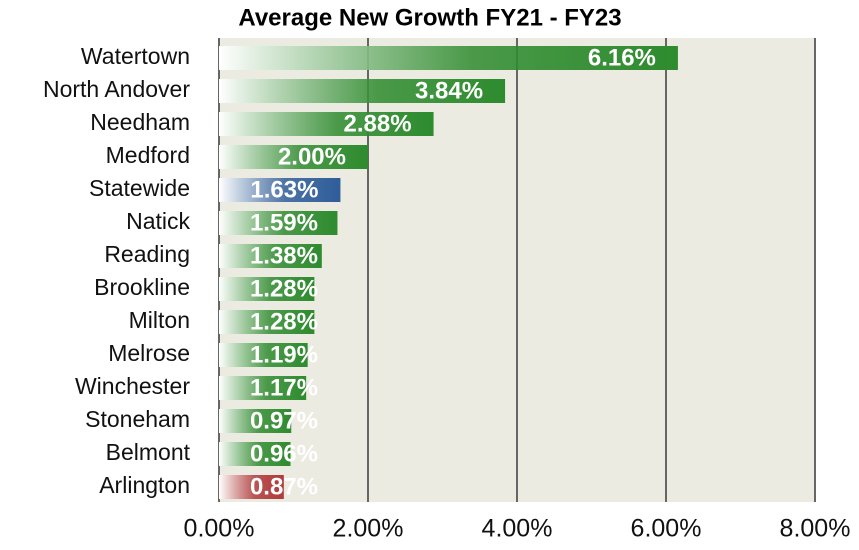 The height and width of the screenshot is (550, 859). I want to click on data-label: 0.96%, so click(284, 453).